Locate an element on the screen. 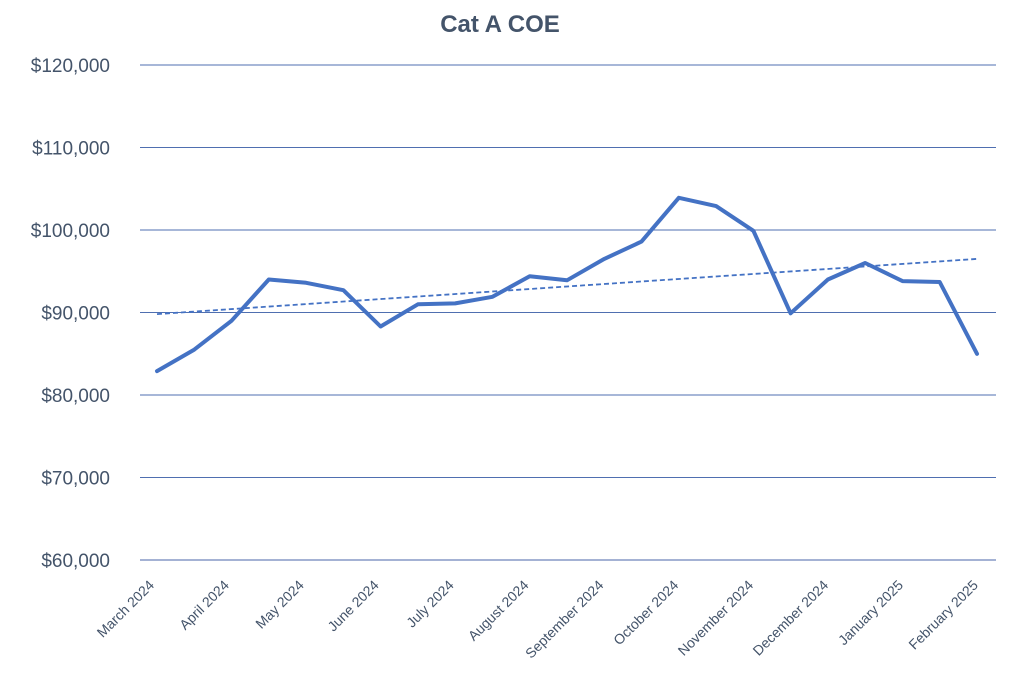 The width and height of the screenshot is (1024, 683). y-tick-label: $120,000 is located at coordinates (70, 66).